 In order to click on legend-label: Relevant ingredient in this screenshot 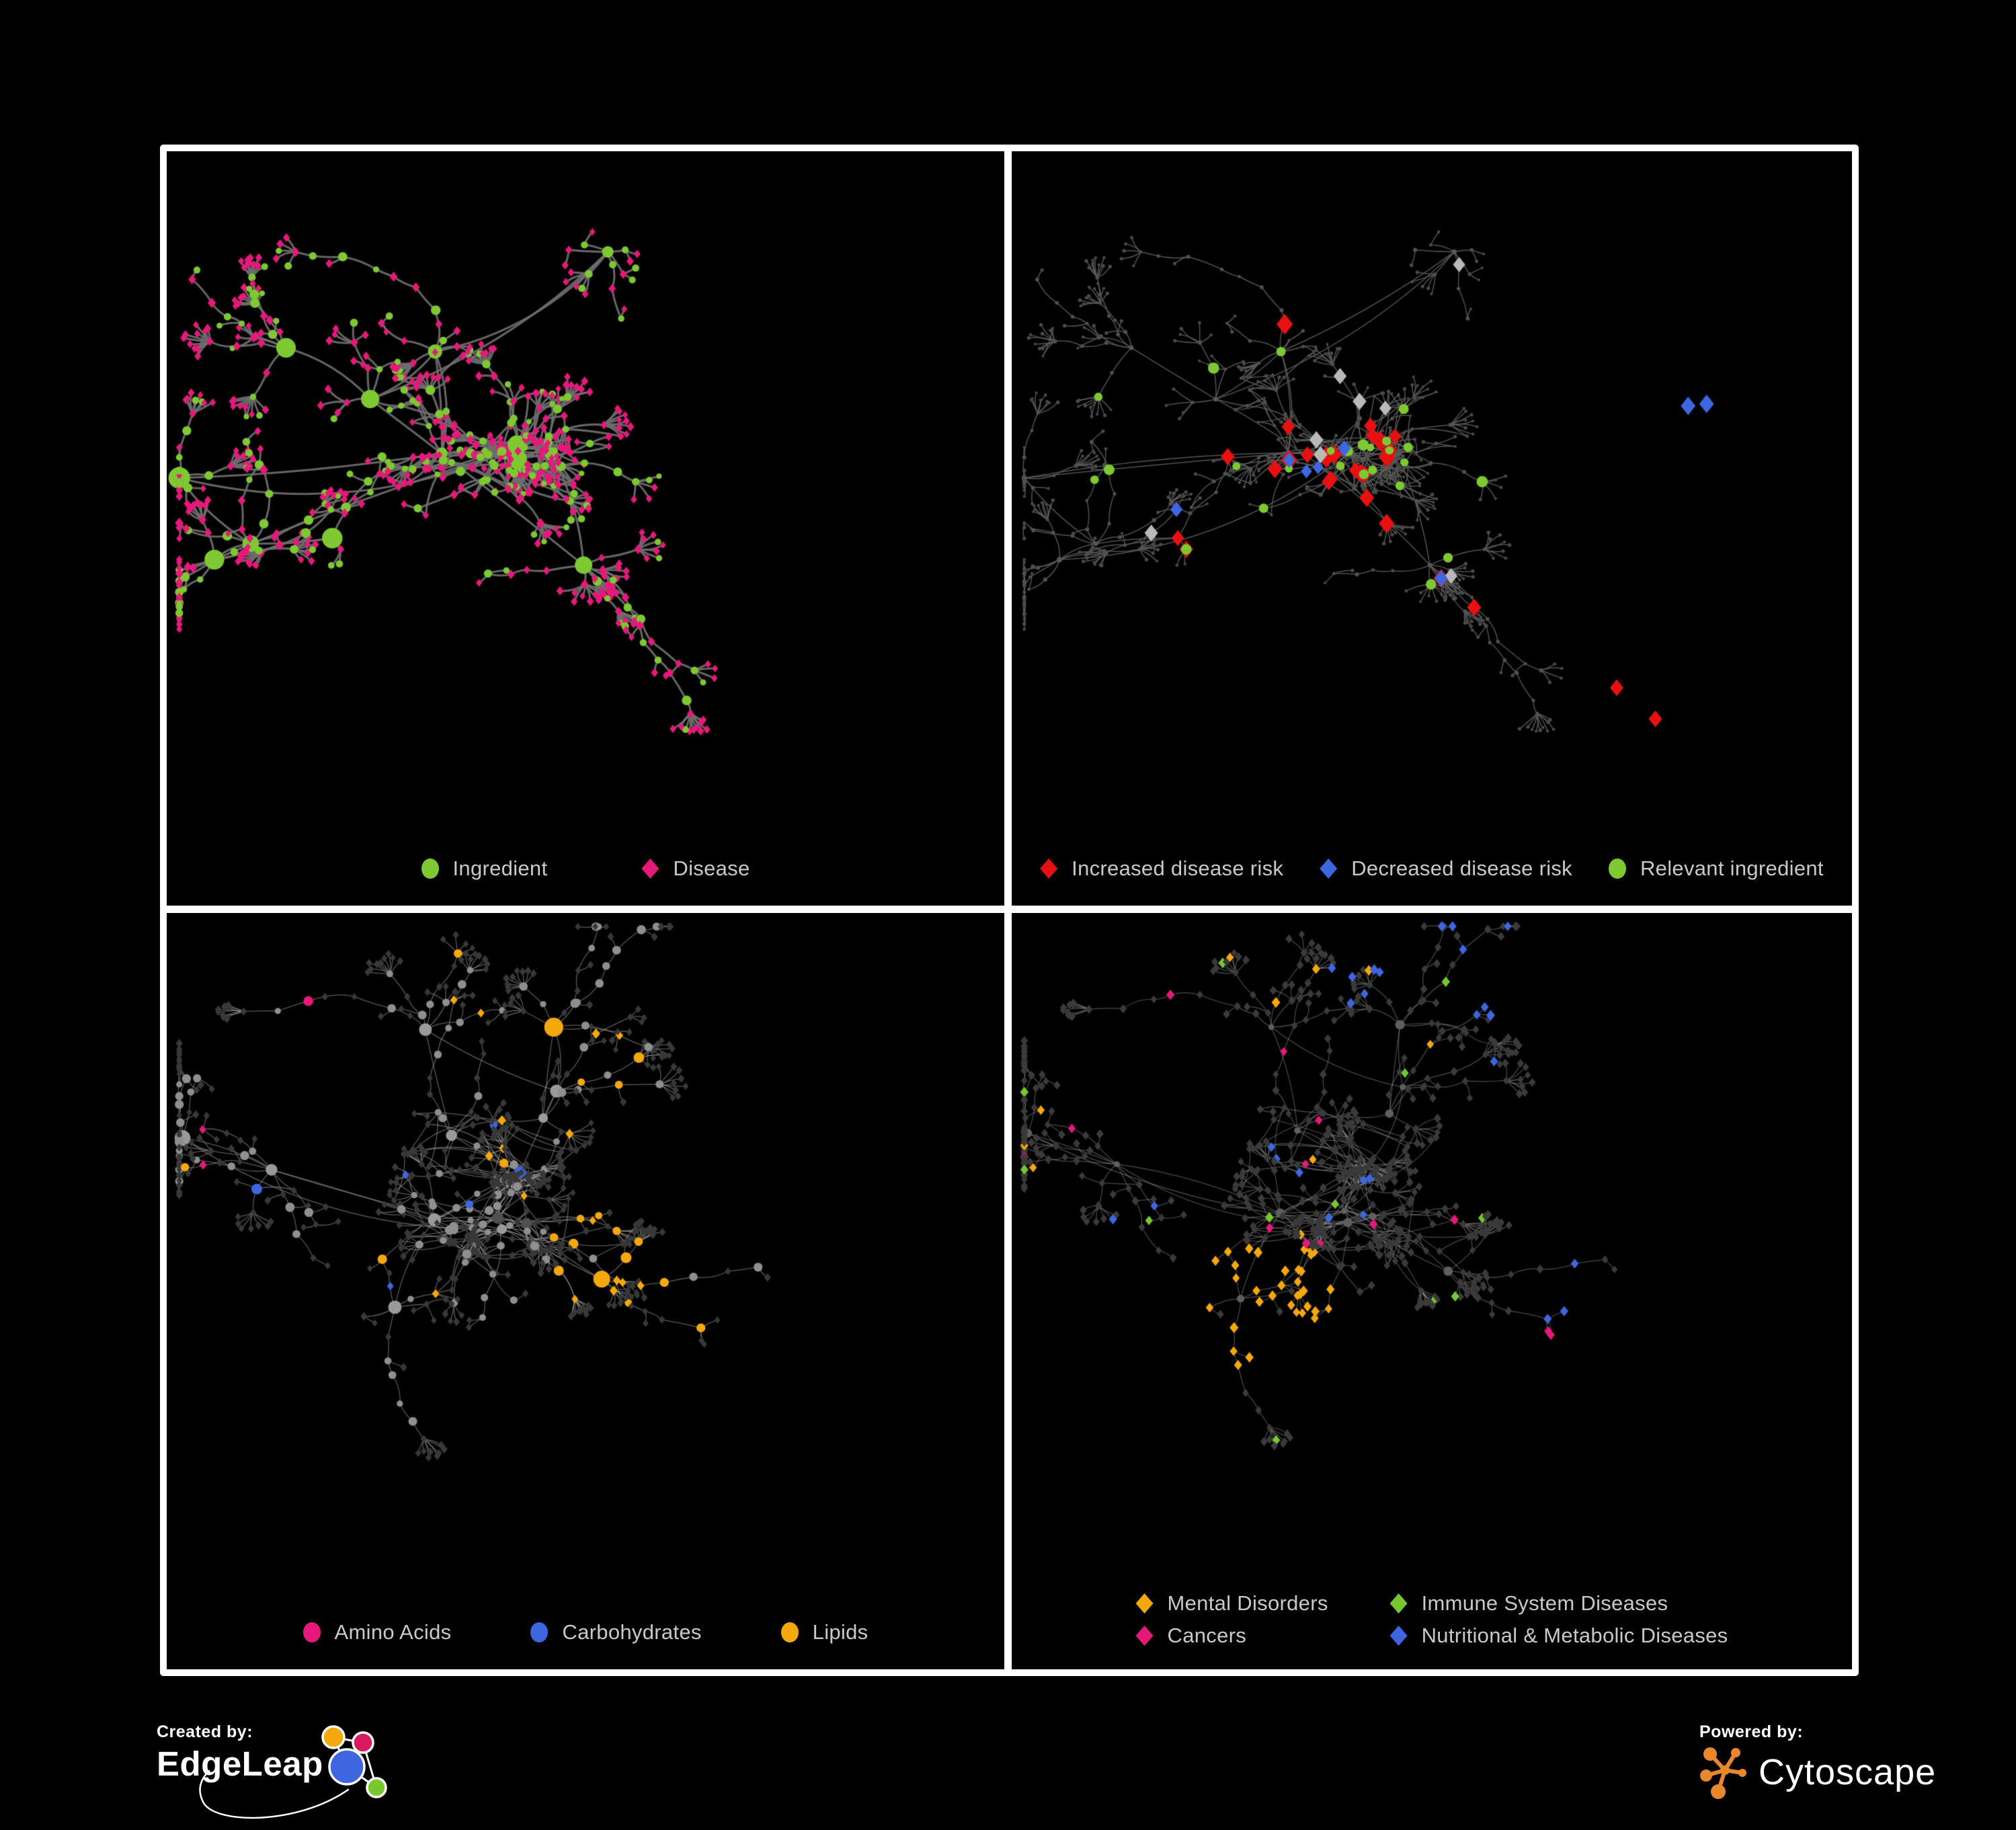, I will do `click(1732, 868)`.